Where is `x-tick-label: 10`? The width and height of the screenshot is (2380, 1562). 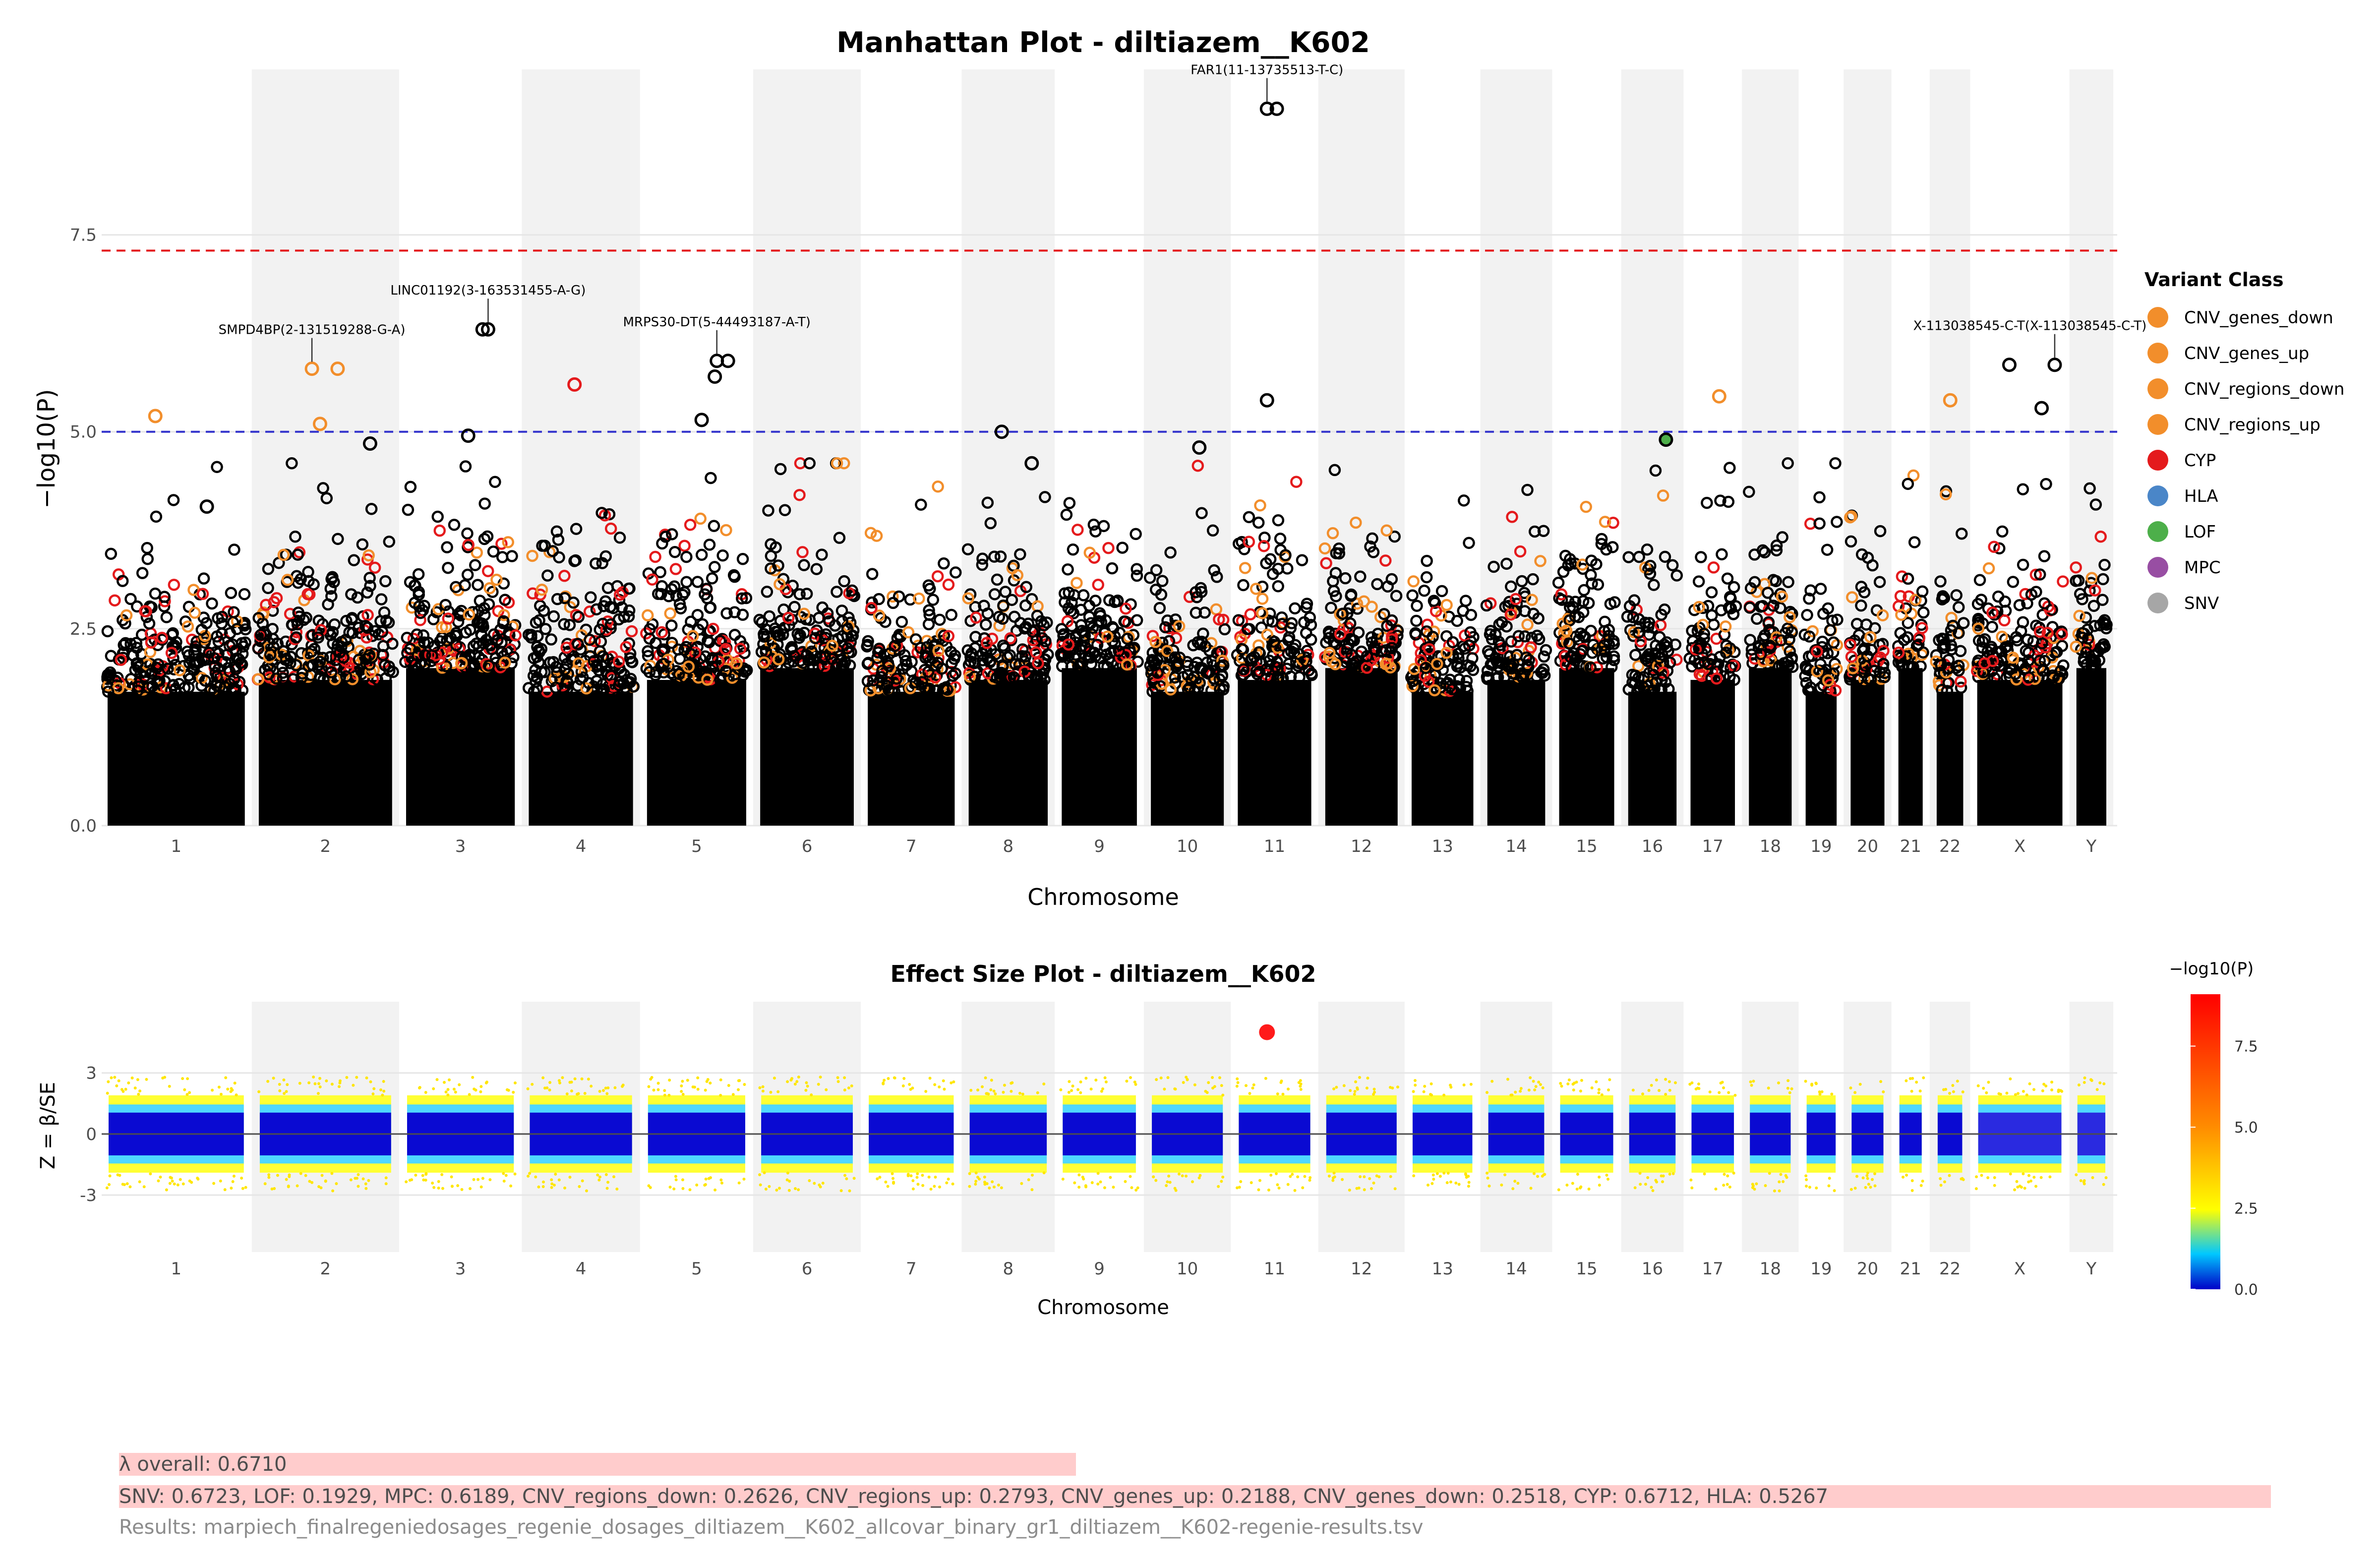 x-tick-label: 10 is located at coordinates (1187, 846).